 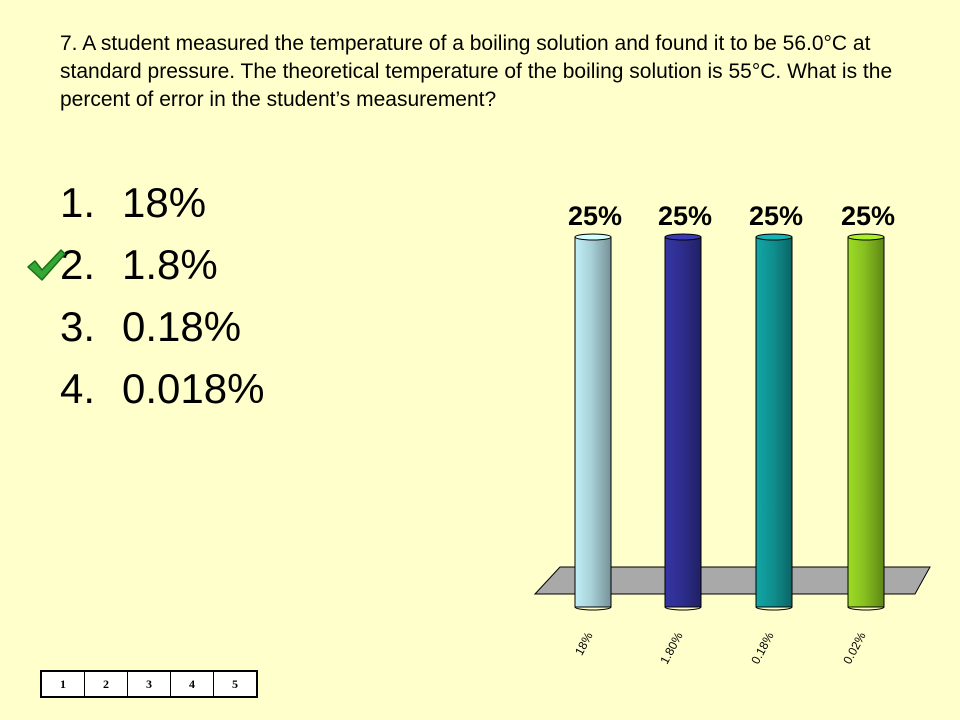 I want to click on pager-cell-3: 3, so click(x=149, y=684).